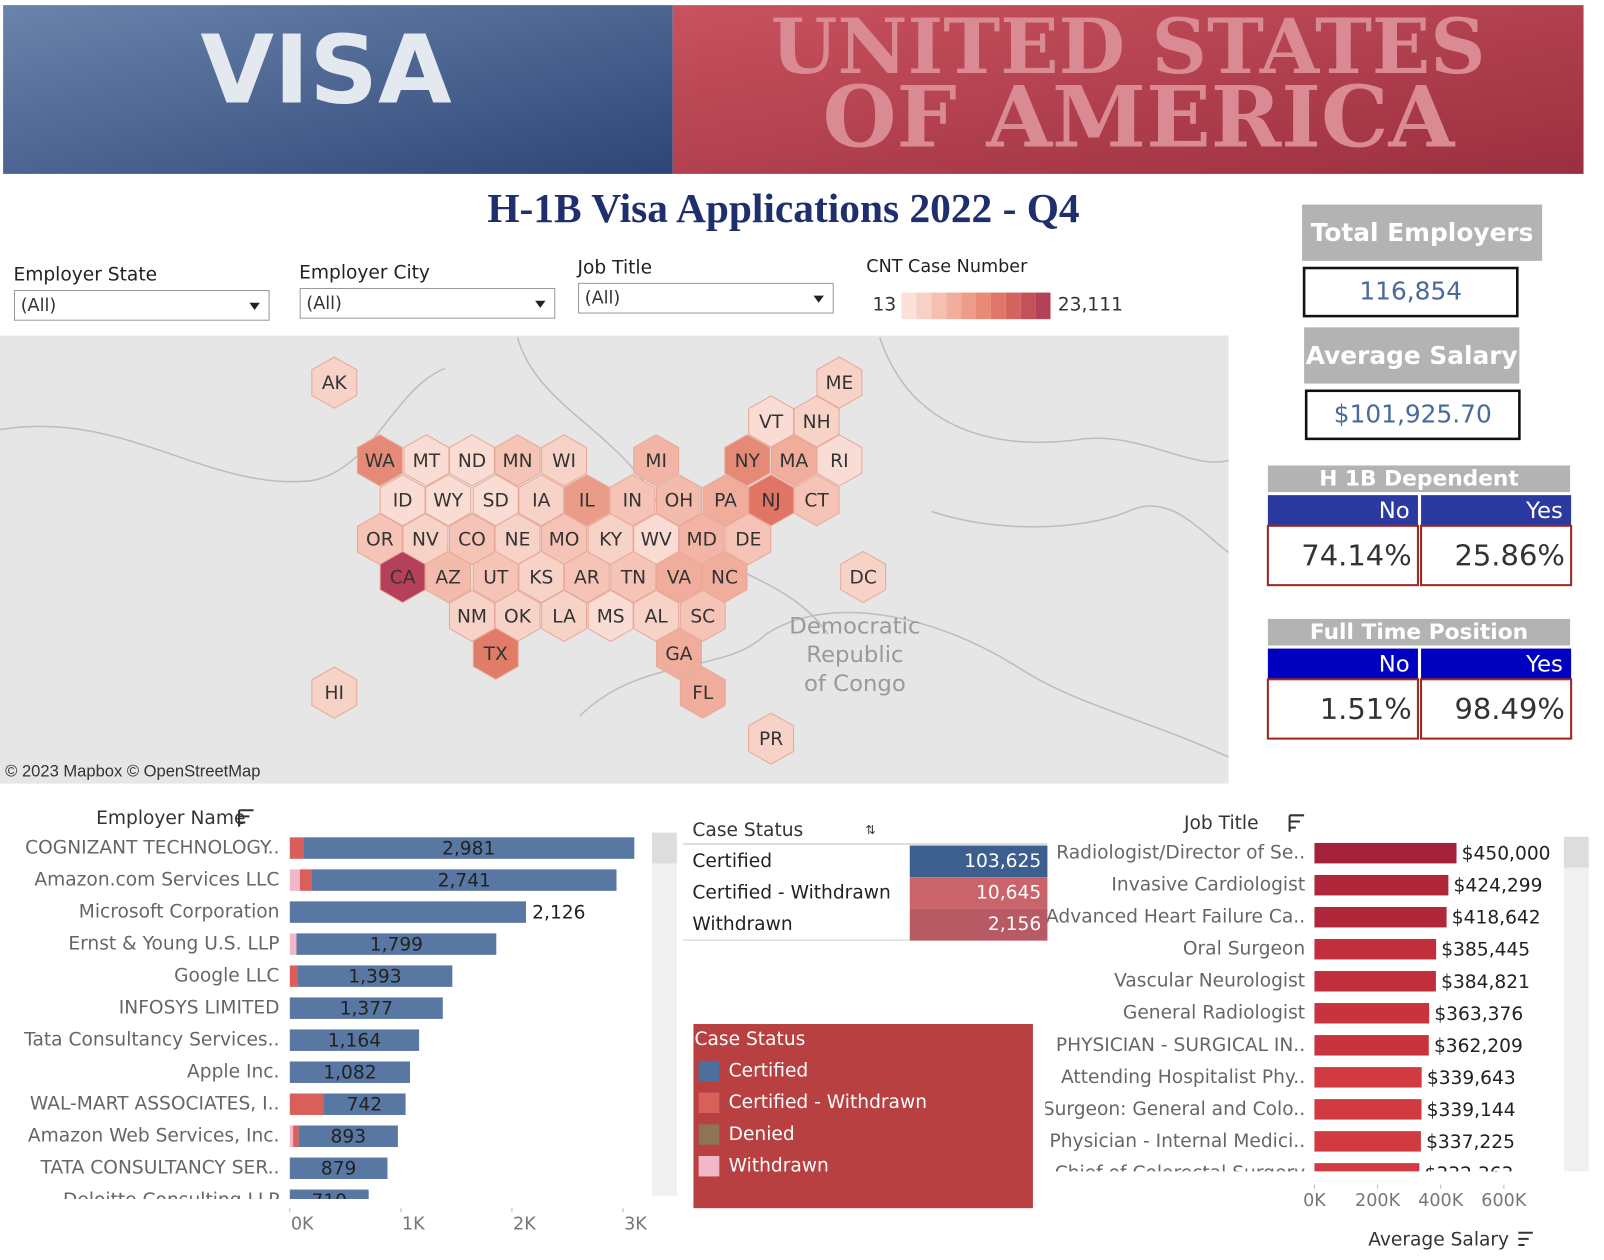  I want to click on state-label: VT, so click(771, 422).